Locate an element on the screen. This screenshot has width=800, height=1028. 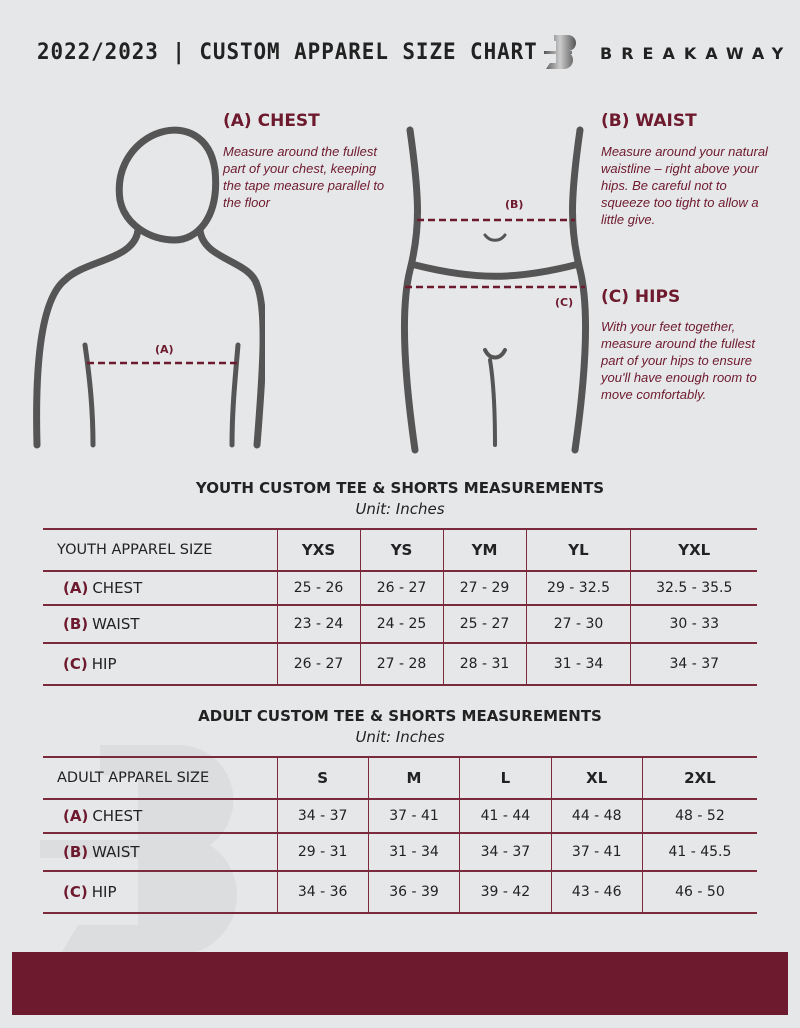
size-column-header: L is located at coordinates (505, 778).